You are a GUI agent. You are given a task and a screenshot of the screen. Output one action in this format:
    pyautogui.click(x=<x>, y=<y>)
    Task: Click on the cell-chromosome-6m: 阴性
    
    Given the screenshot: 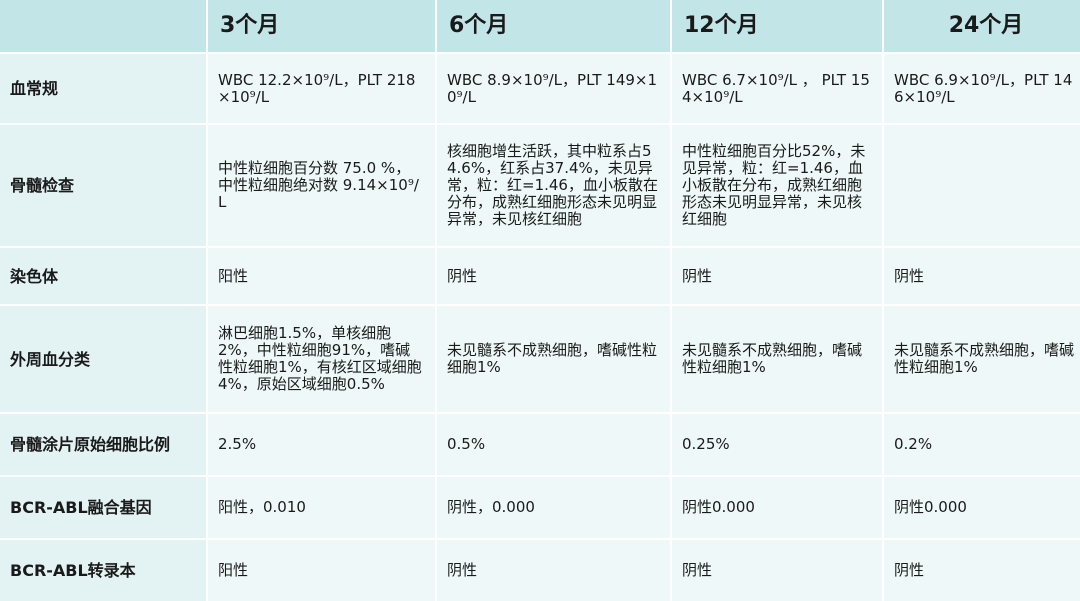 What is the action you would take?
    pyautogui.click(x=553, y=276)
    